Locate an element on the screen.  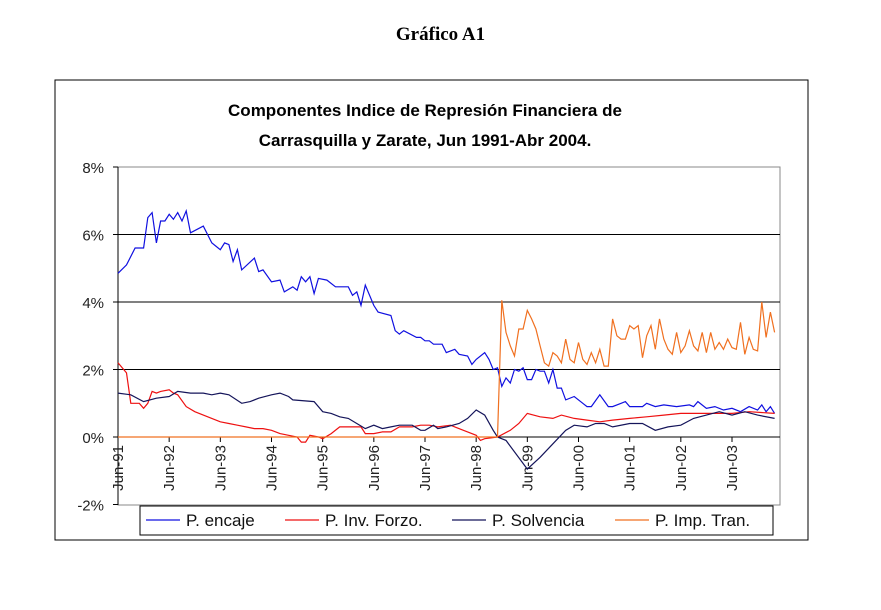
document-title: Gráfico A1 is located at coordinates (440, 34).